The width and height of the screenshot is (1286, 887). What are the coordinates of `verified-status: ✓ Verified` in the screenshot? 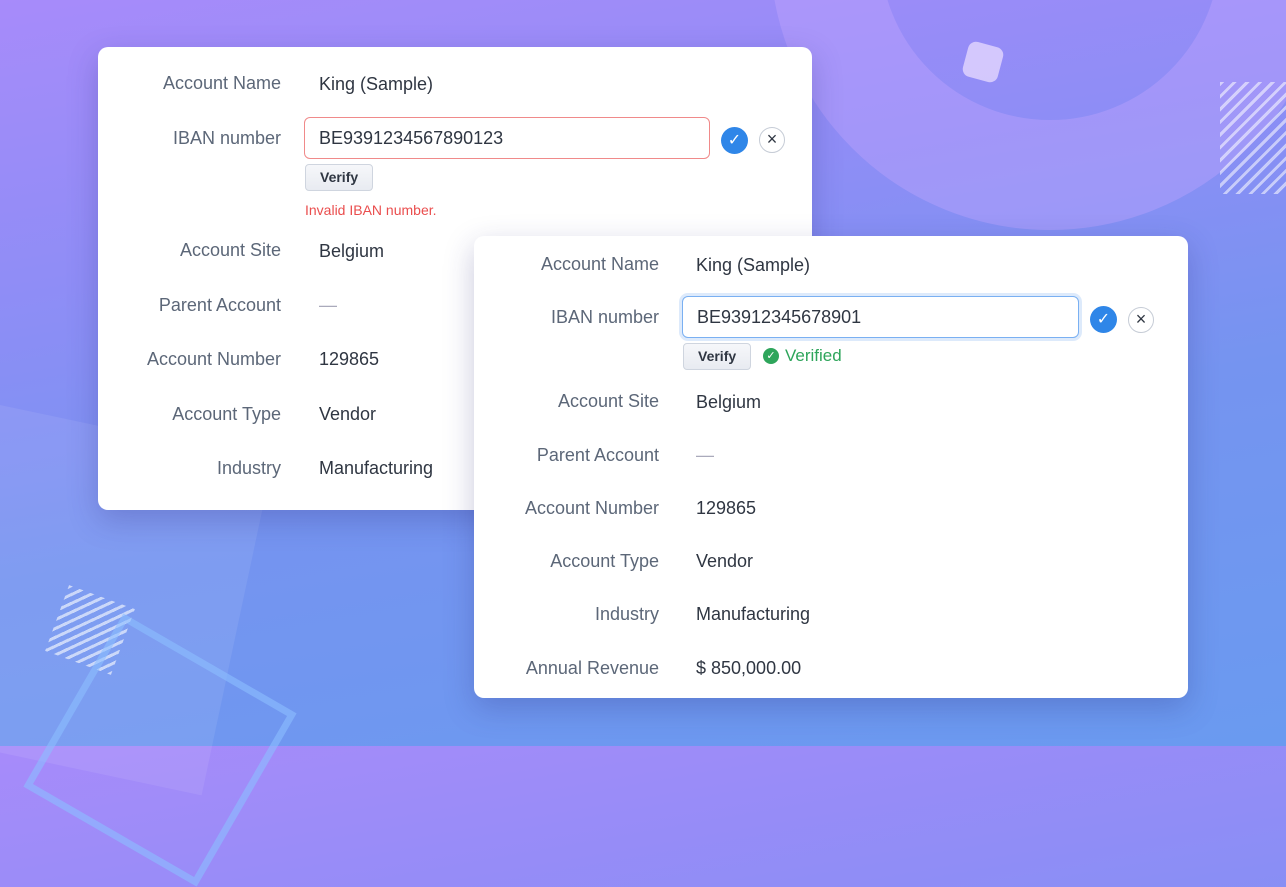 It's located at (802, 356).